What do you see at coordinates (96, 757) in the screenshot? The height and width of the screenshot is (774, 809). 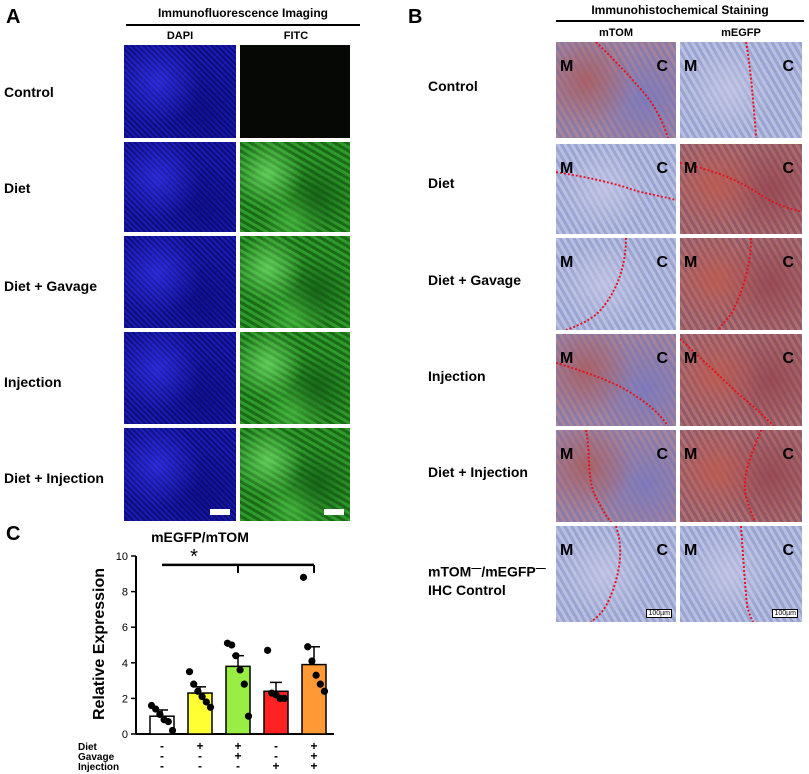 I see `treatment-row-label: Gavage` at bounding box center [96, 757].